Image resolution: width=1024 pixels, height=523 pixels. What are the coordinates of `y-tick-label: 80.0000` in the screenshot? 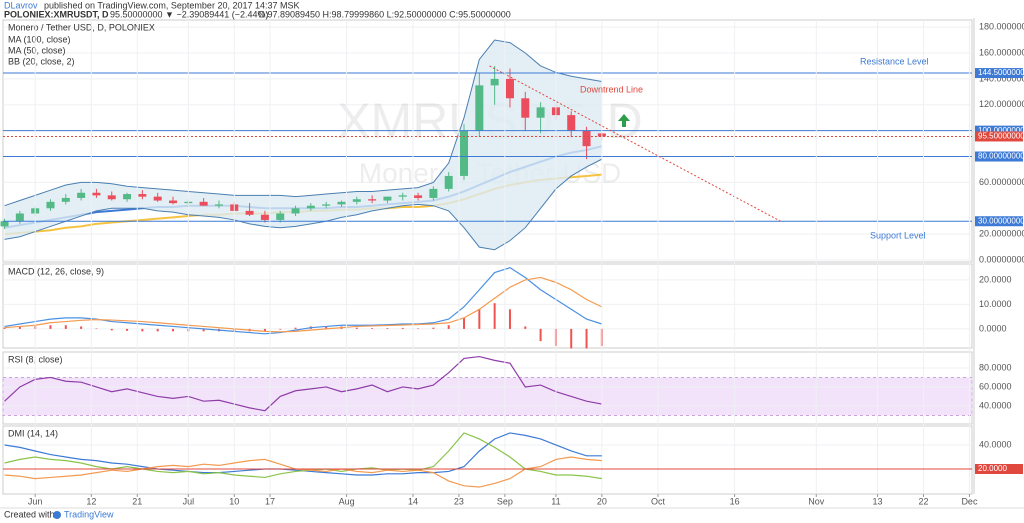 It's located at (995, 367).